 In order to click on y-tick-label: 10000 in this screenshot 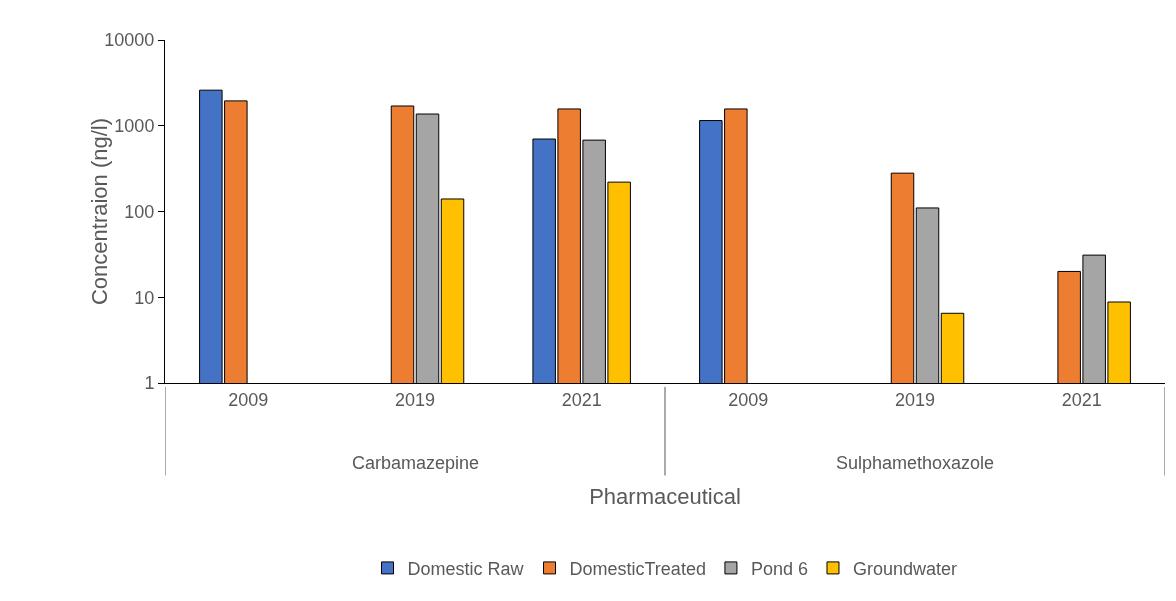, I will do `click(129, 40)`.